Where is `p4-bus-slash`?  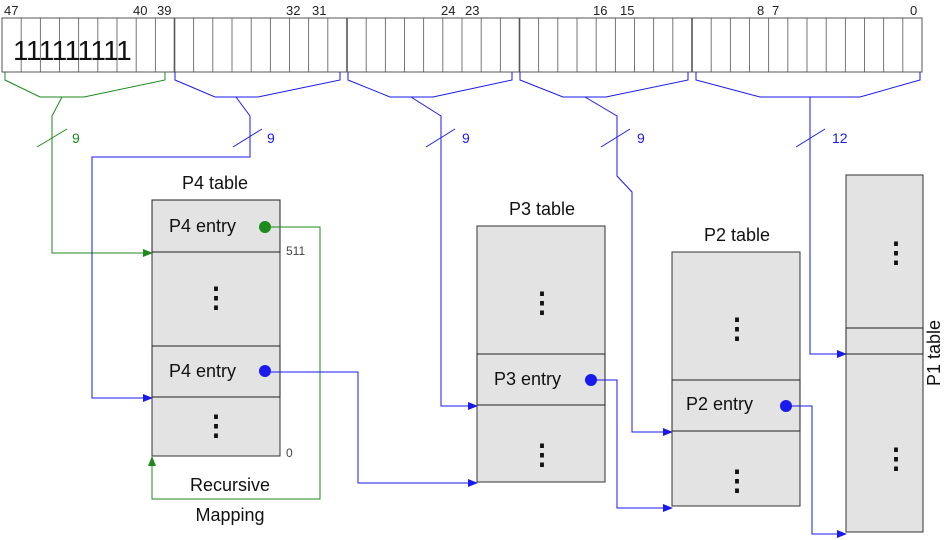 p4-bus-slash is located at coordinates (247, 138).